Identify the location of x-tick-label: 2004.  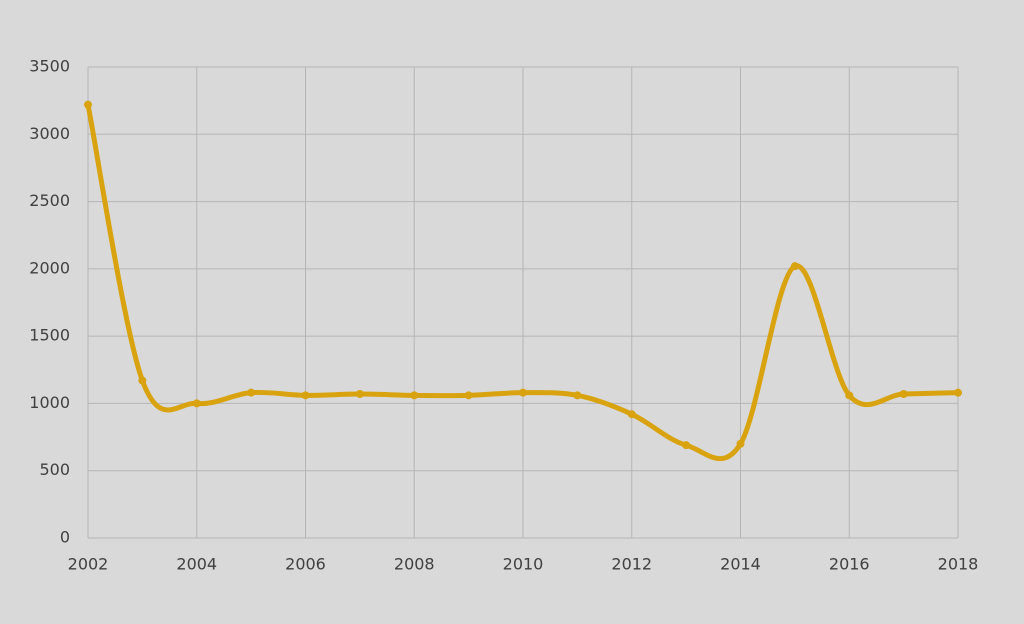
(196, 564).